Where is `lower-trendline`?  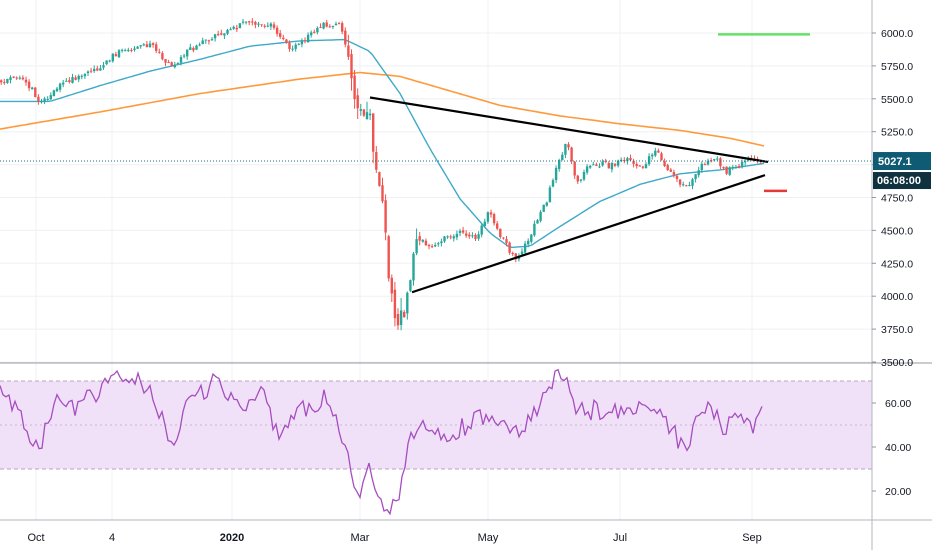
lower-trendline is located at coordinates (588, 234).